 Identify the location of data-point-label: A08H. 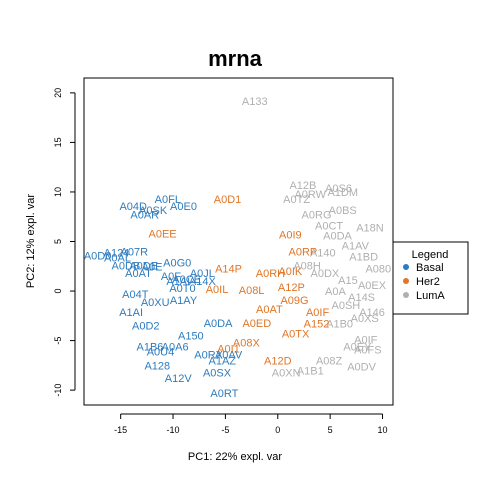
(307, 266).